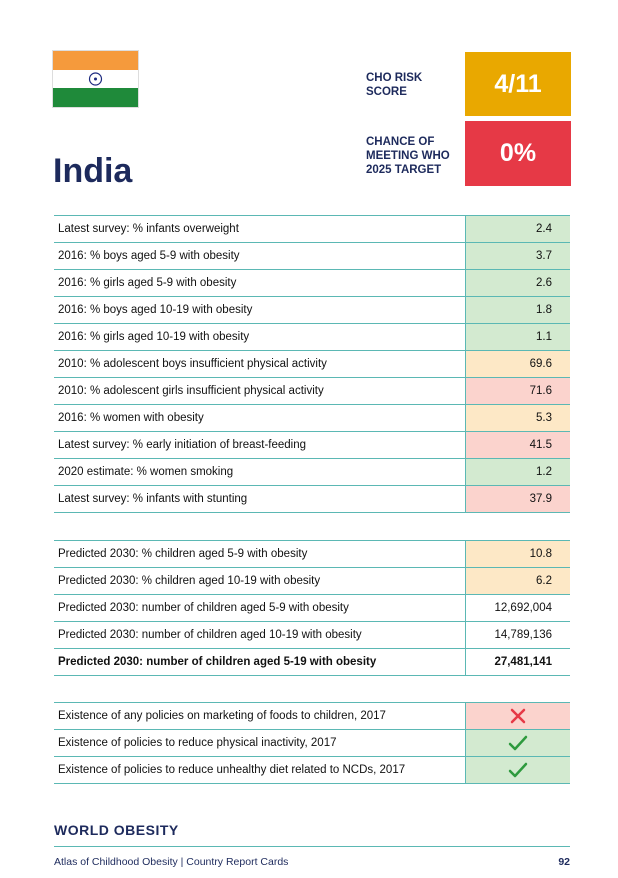  I want to click on row-value: 14,789,136, so click(517, 635).